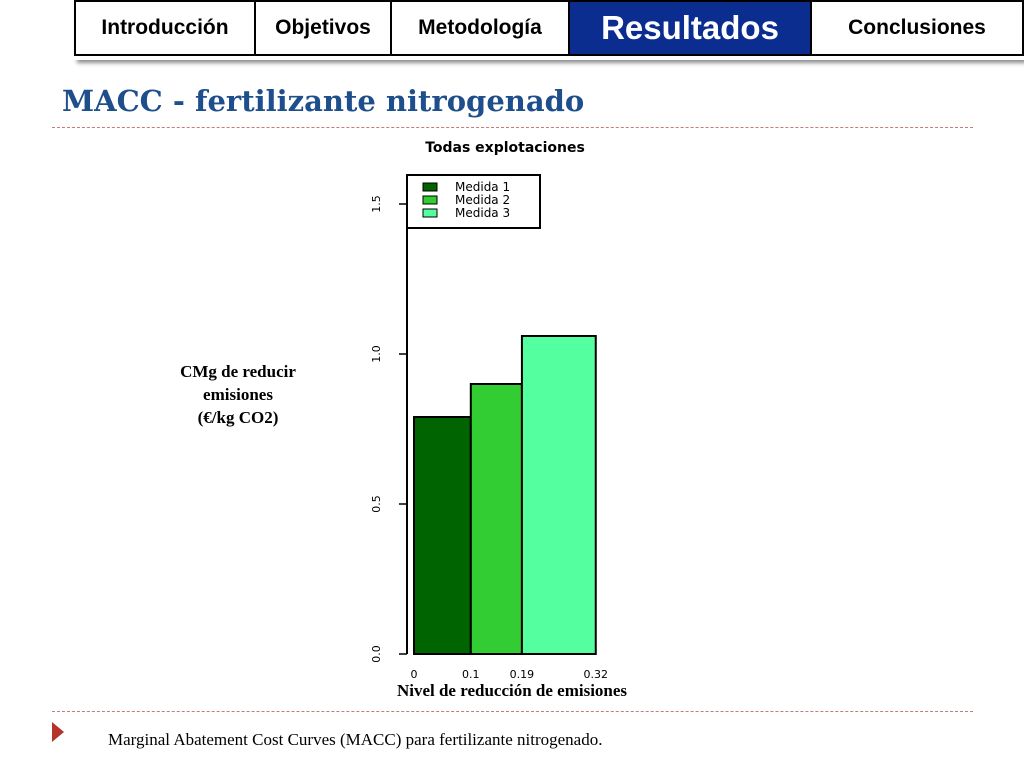 Image resolution: width=1024 pixels, height=768 pixels. Describe the element at coordinates (480, 28) in the screenshot. I see `tab-metodologia: Metodología` at that location.